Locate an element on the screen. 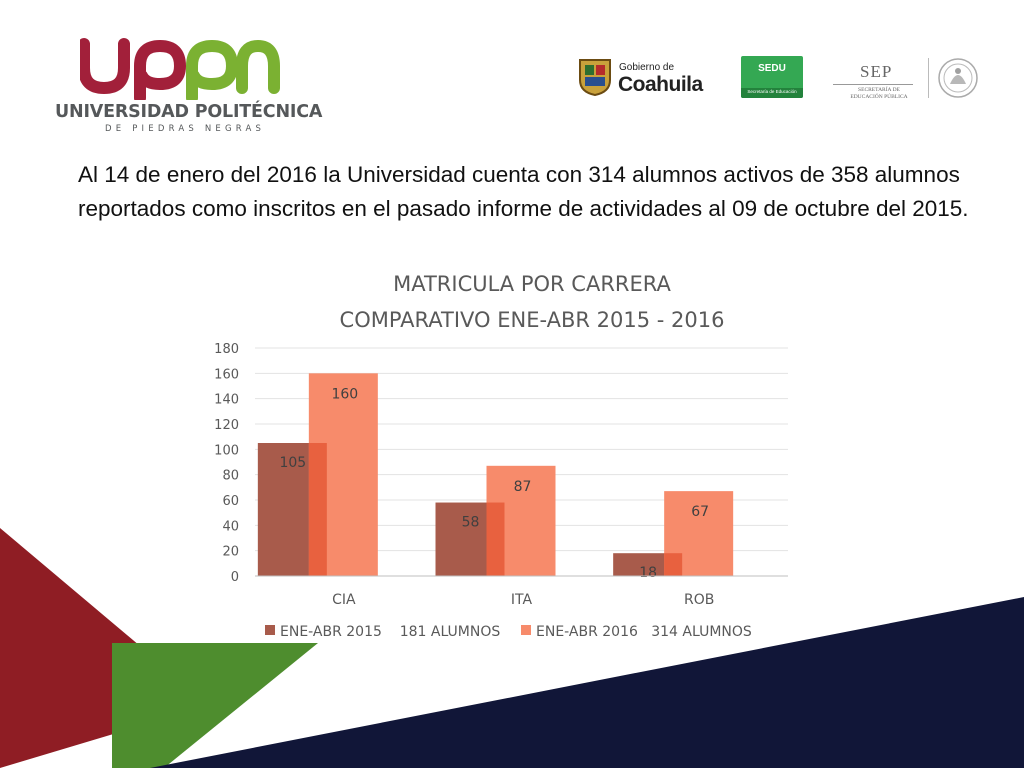  x-tick-label: ITA is located at coordinates (522, 600).